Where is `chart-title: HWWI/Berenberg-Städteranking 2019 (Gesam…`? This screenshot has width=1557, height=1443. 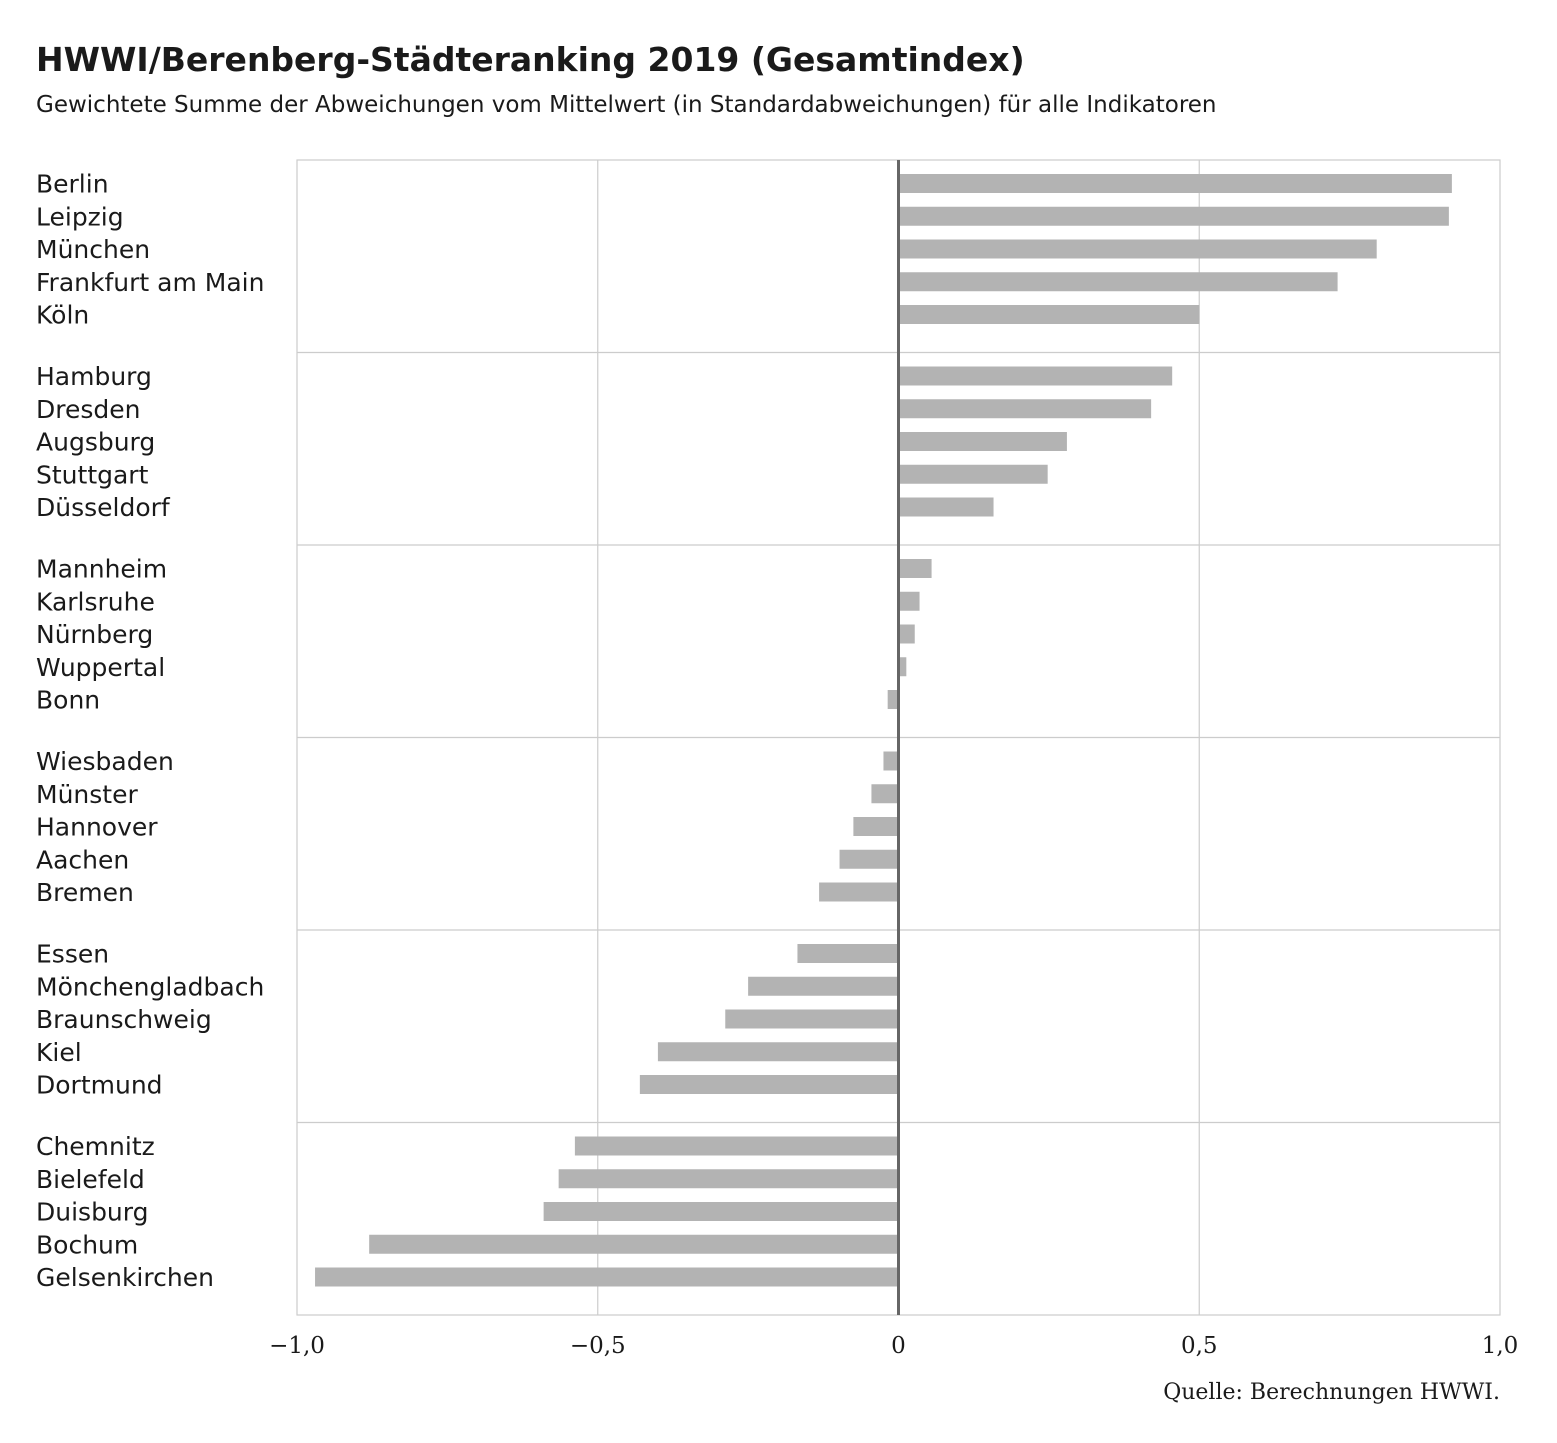 chart-title: HWWI/Berenberg-Städteranking 2019 (Gesam… is located at coordinates (530, 59).